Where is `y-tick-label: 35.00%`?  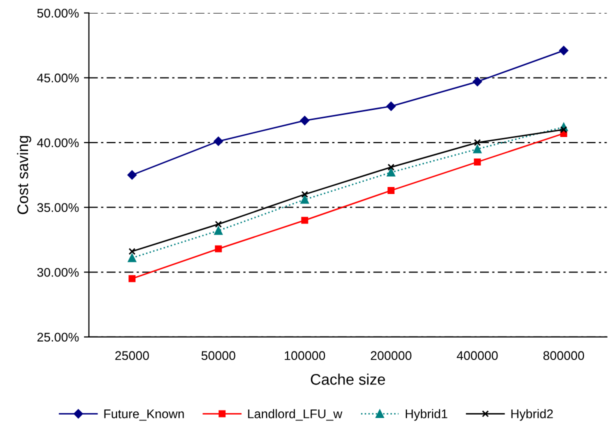 y-tick-label: 35.00% is located at coordinates (58, 207).